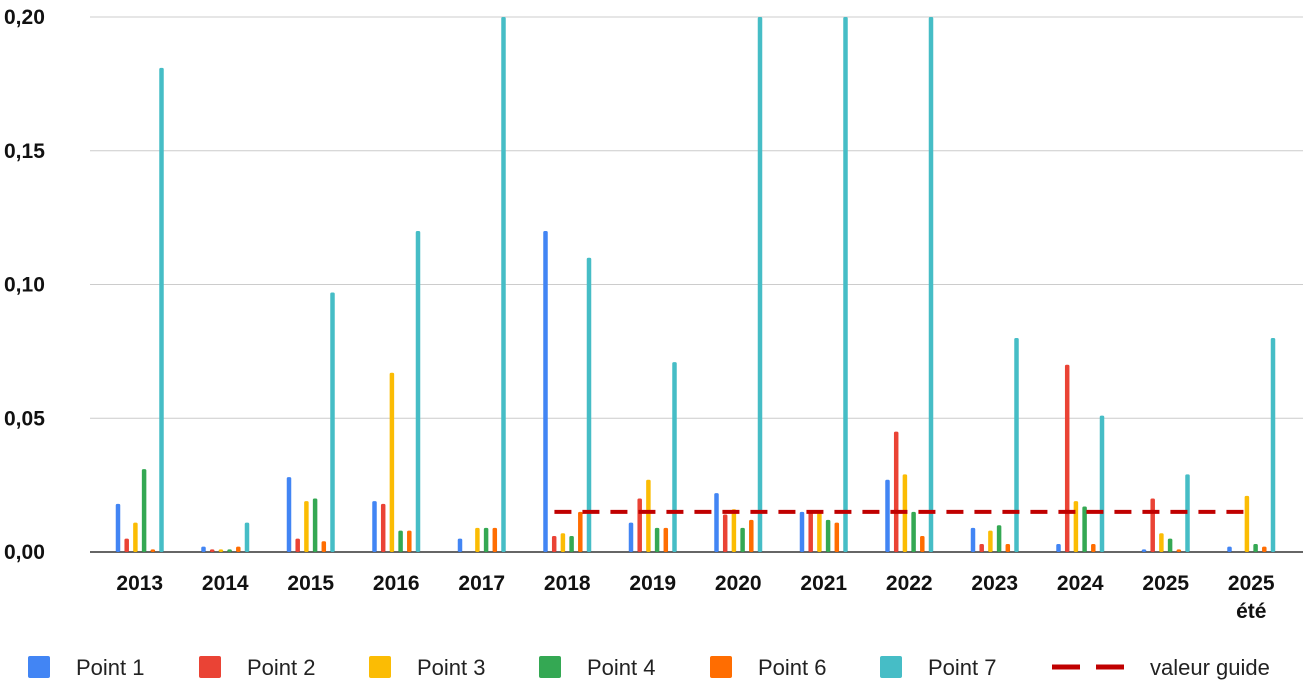 This screenshot has width=1312, height=691. Describe the element at coordinates (909, 583) in the screenshot. I see `x-tick-label: 2022` at that location.